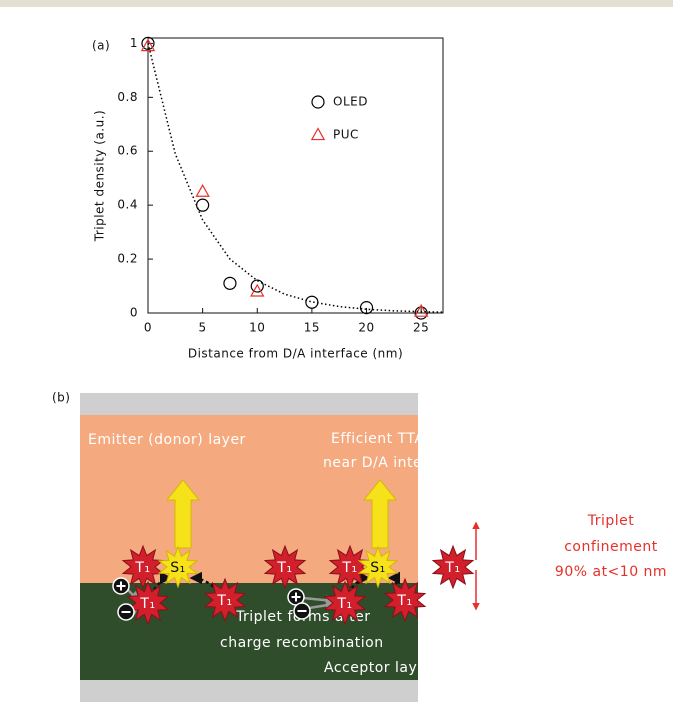  Describe the element at coordinates (366, 328) in the screenshot. I see `x-tick-label: 20` at that location.